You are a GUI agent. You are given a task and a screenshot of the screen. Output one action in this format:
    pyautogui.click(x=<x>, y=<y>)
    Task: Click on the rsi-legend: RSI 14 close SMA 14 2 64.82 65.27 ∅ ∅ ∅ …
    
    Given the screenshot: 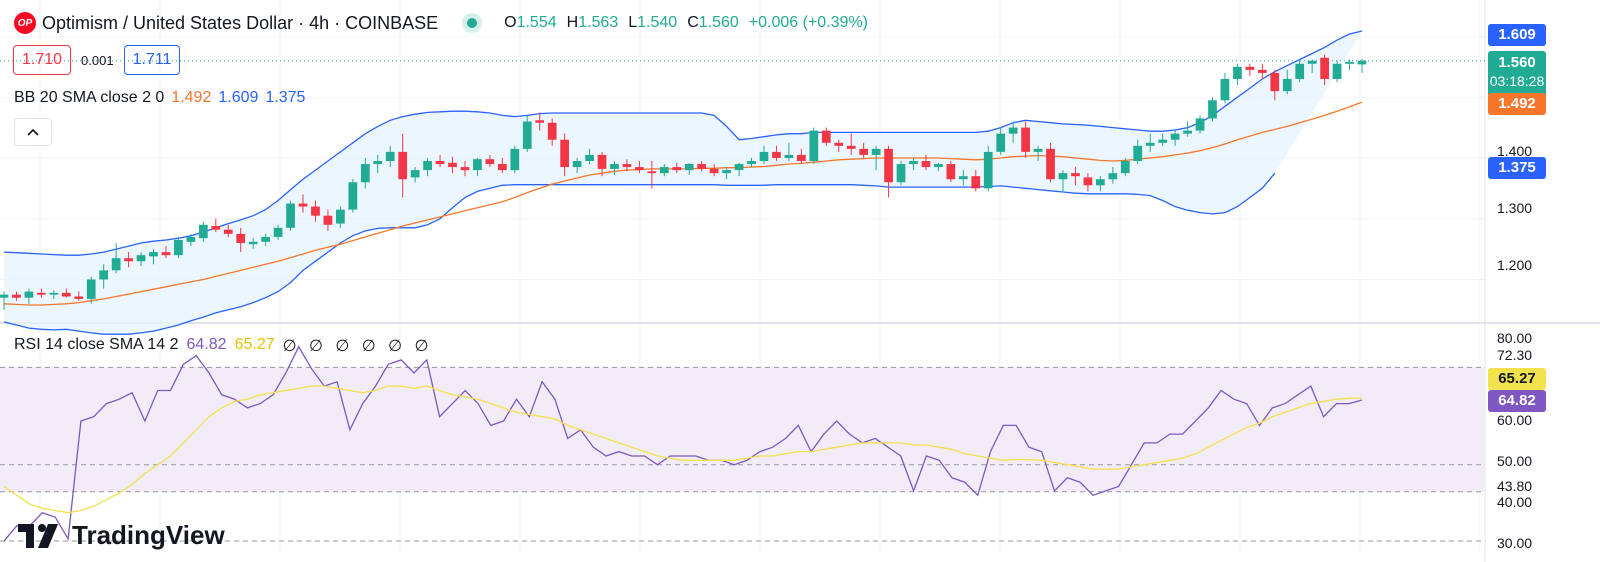 What is the action you would take?
    pyautogui.click(x=223, y=346)
    